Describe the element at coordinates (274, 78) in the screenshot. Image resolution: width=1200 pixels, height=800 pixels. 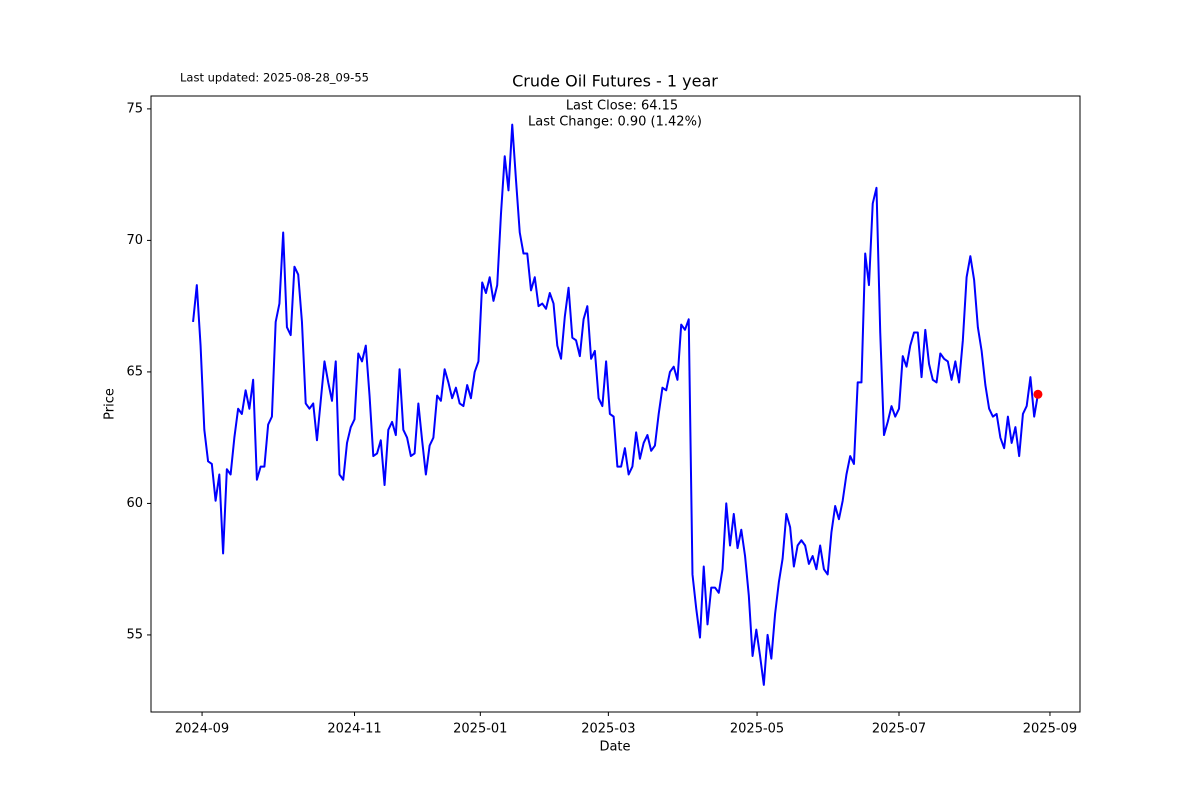
I see `updated-note: Last updated: 2025-08-28_09-55` at that location.